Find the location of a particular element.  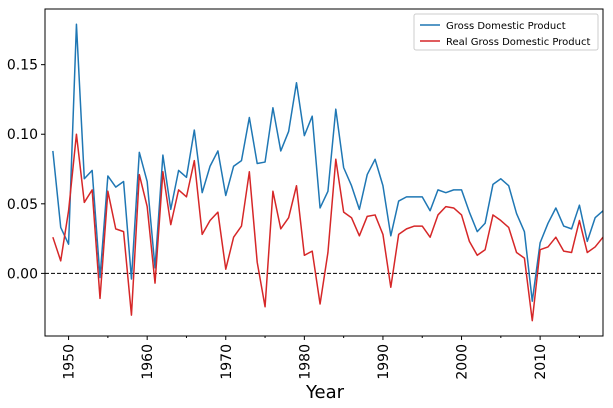

y-tick-label: 0.10 is located at coordinates (22, 135).